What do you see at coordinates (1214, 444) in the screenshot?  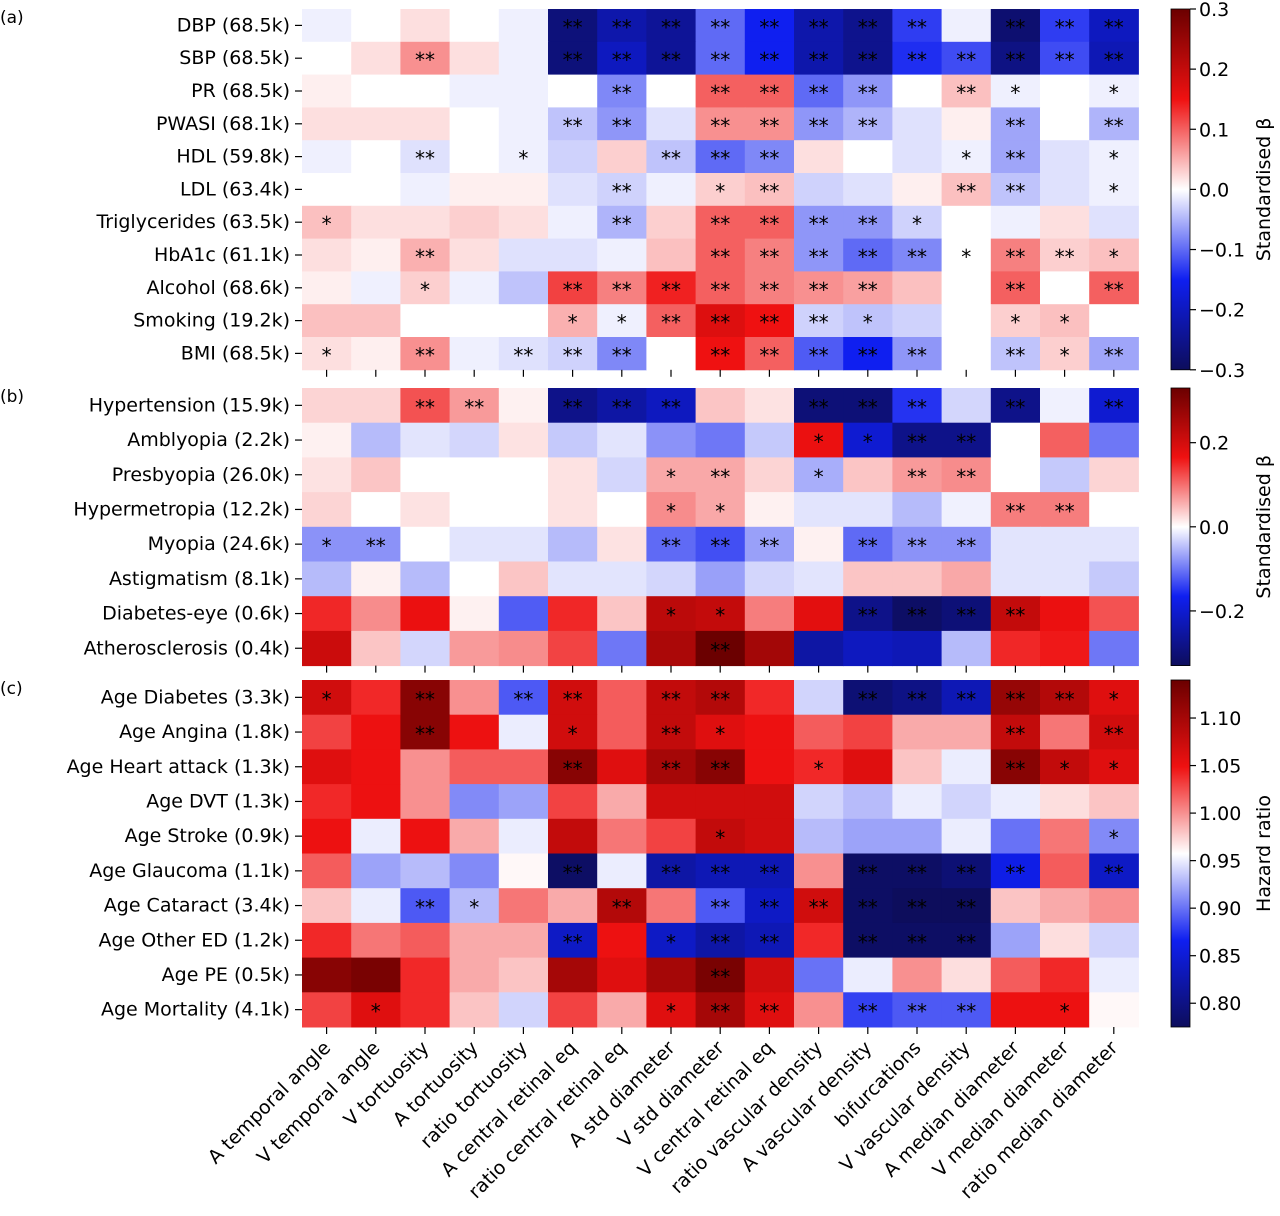 I see `colorbar-tick-label: 0.2` at bounding box center [1214, 444].